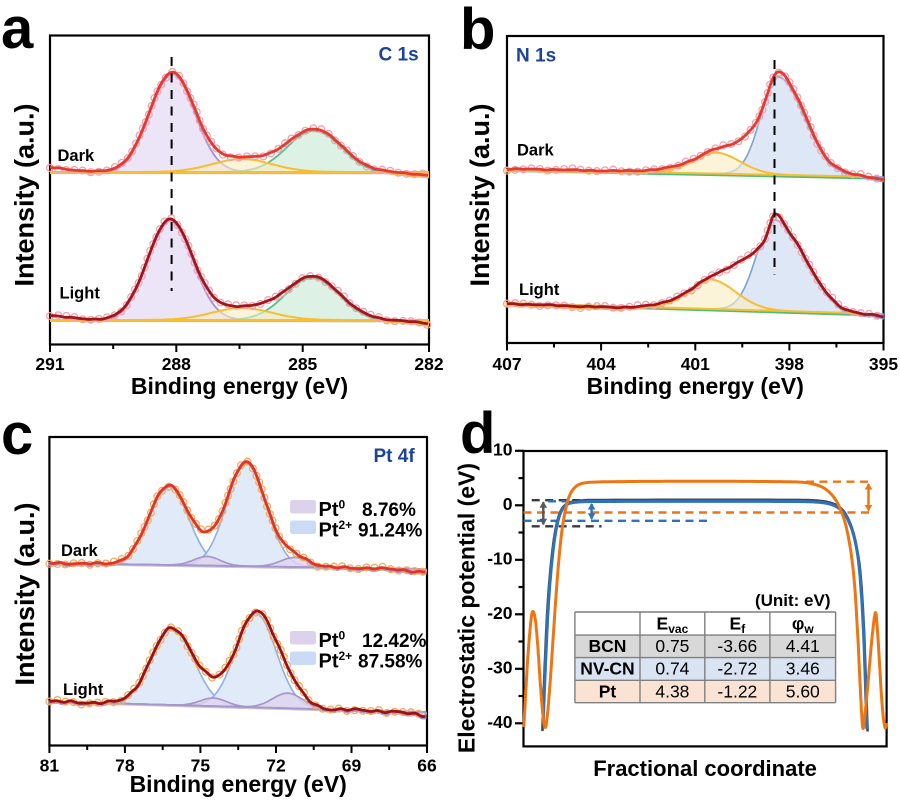 The height and width of the screenshot is (806, 900). Describe the element at coordinates (176, 364) in the screenshot. I see `svg-text: 288` at that location.